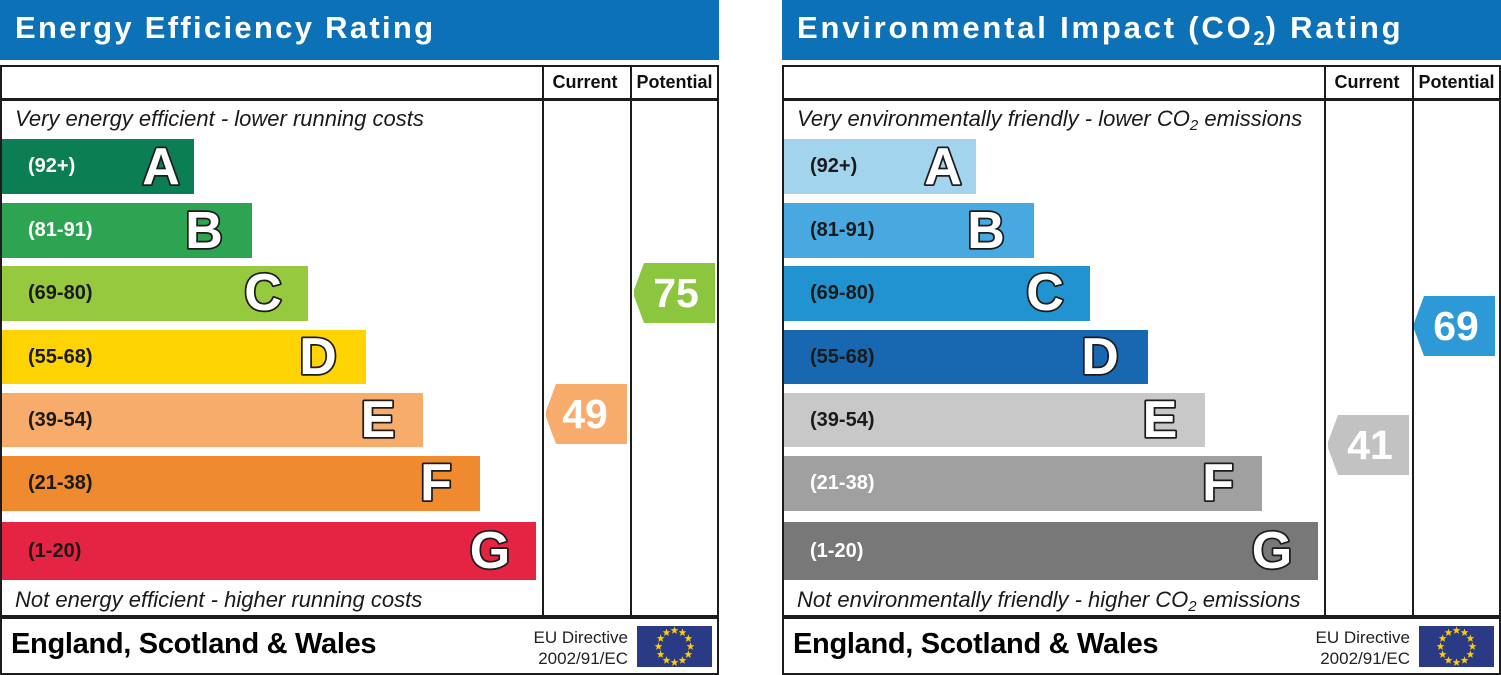 This screenshot has width=1501, height=675. Describe the element at coordinates (676, 293) in the screenshot. I see `svg-text: 75` at that location.